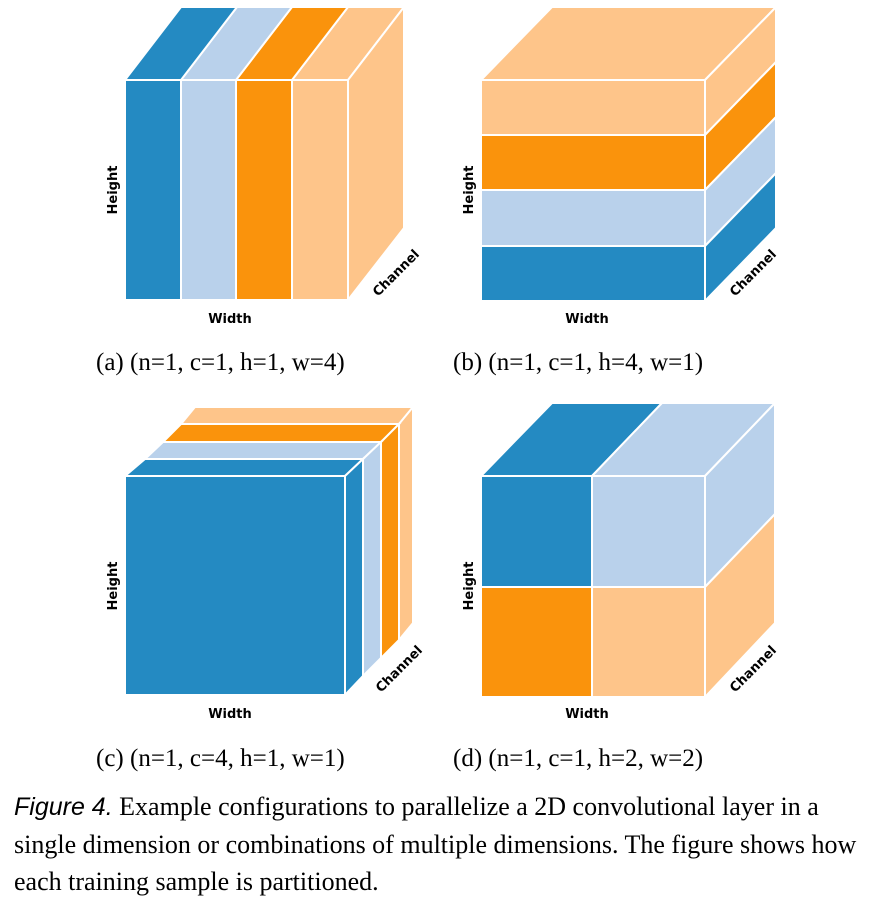  I want to click on cube-b, so click(628, 154).